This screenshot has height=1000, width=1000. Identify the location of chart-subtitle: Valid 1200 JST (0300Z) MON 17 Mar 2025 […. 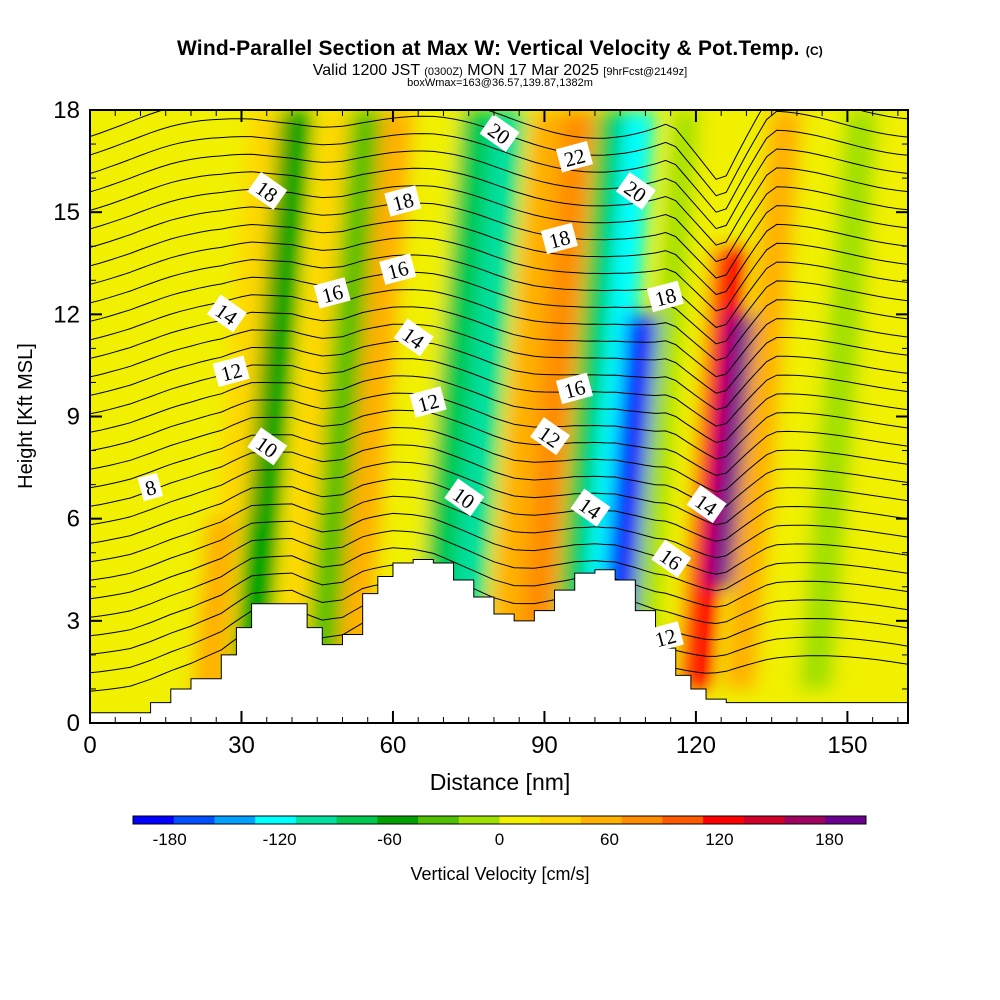
(500, 71).